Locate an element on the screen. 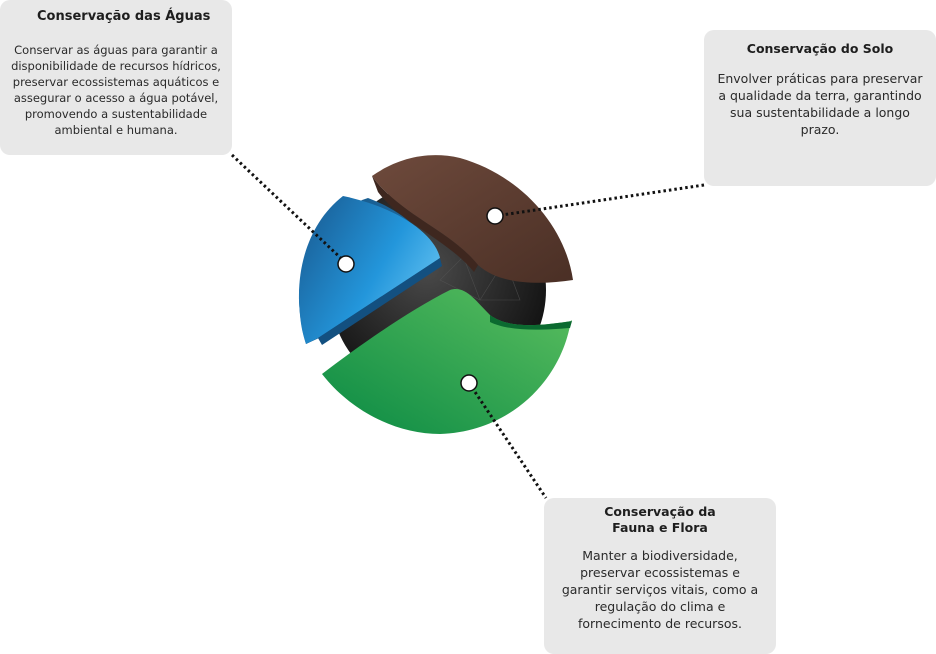 This screenshot has height=654, width=936. connector-solo is located at coordinates (599, 200).